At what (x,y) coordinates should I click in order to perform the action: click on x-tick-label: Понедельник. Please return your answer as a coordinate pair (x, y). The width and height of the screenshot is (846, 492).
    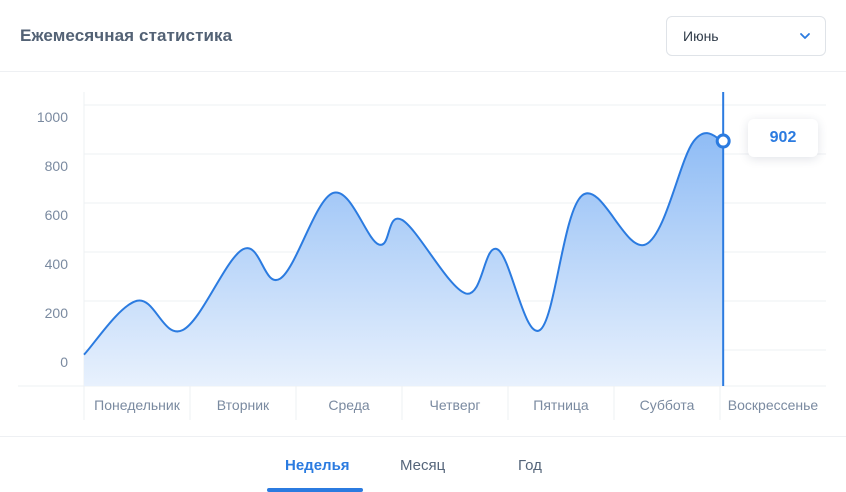
    Looking at the image, I should click on (137, 405).